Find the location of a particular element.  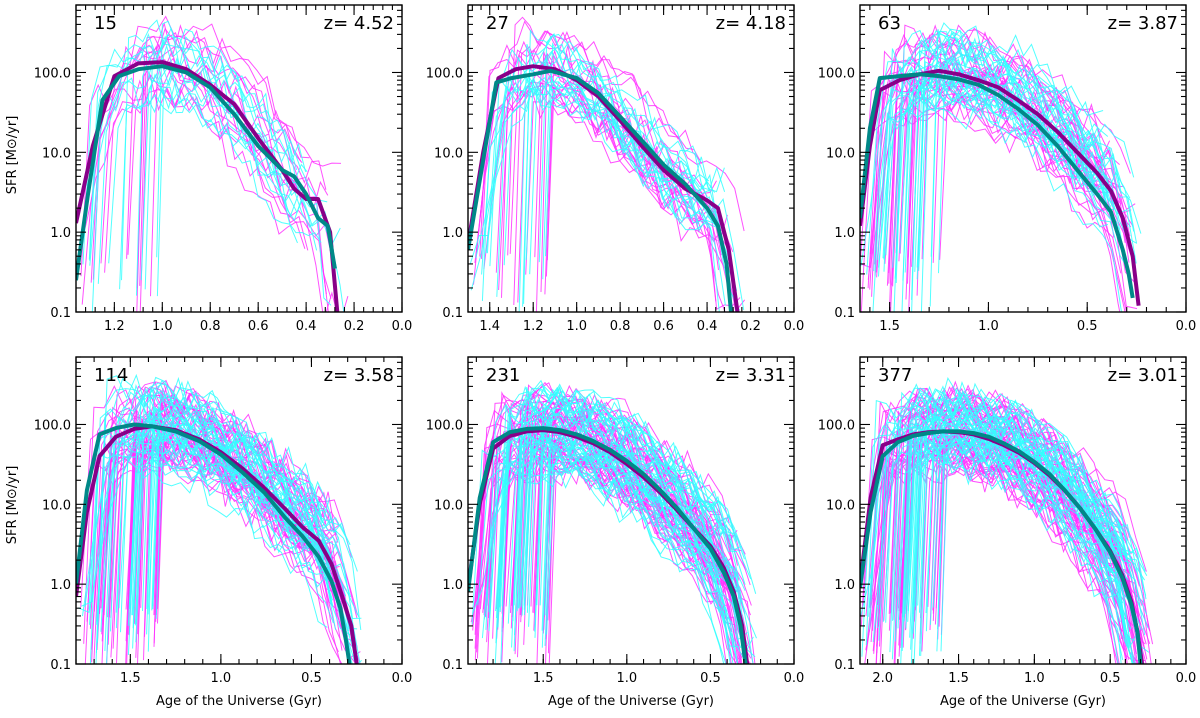

y-axis-label-bottom: SFR [M⊙/yr] is located at coordinates (12, 505).